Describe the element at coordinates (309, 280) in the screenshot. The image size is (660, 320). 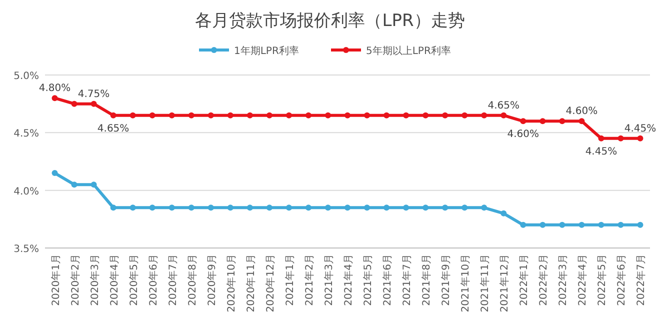
I see `x-tick-label: 2021年2月` at that location.